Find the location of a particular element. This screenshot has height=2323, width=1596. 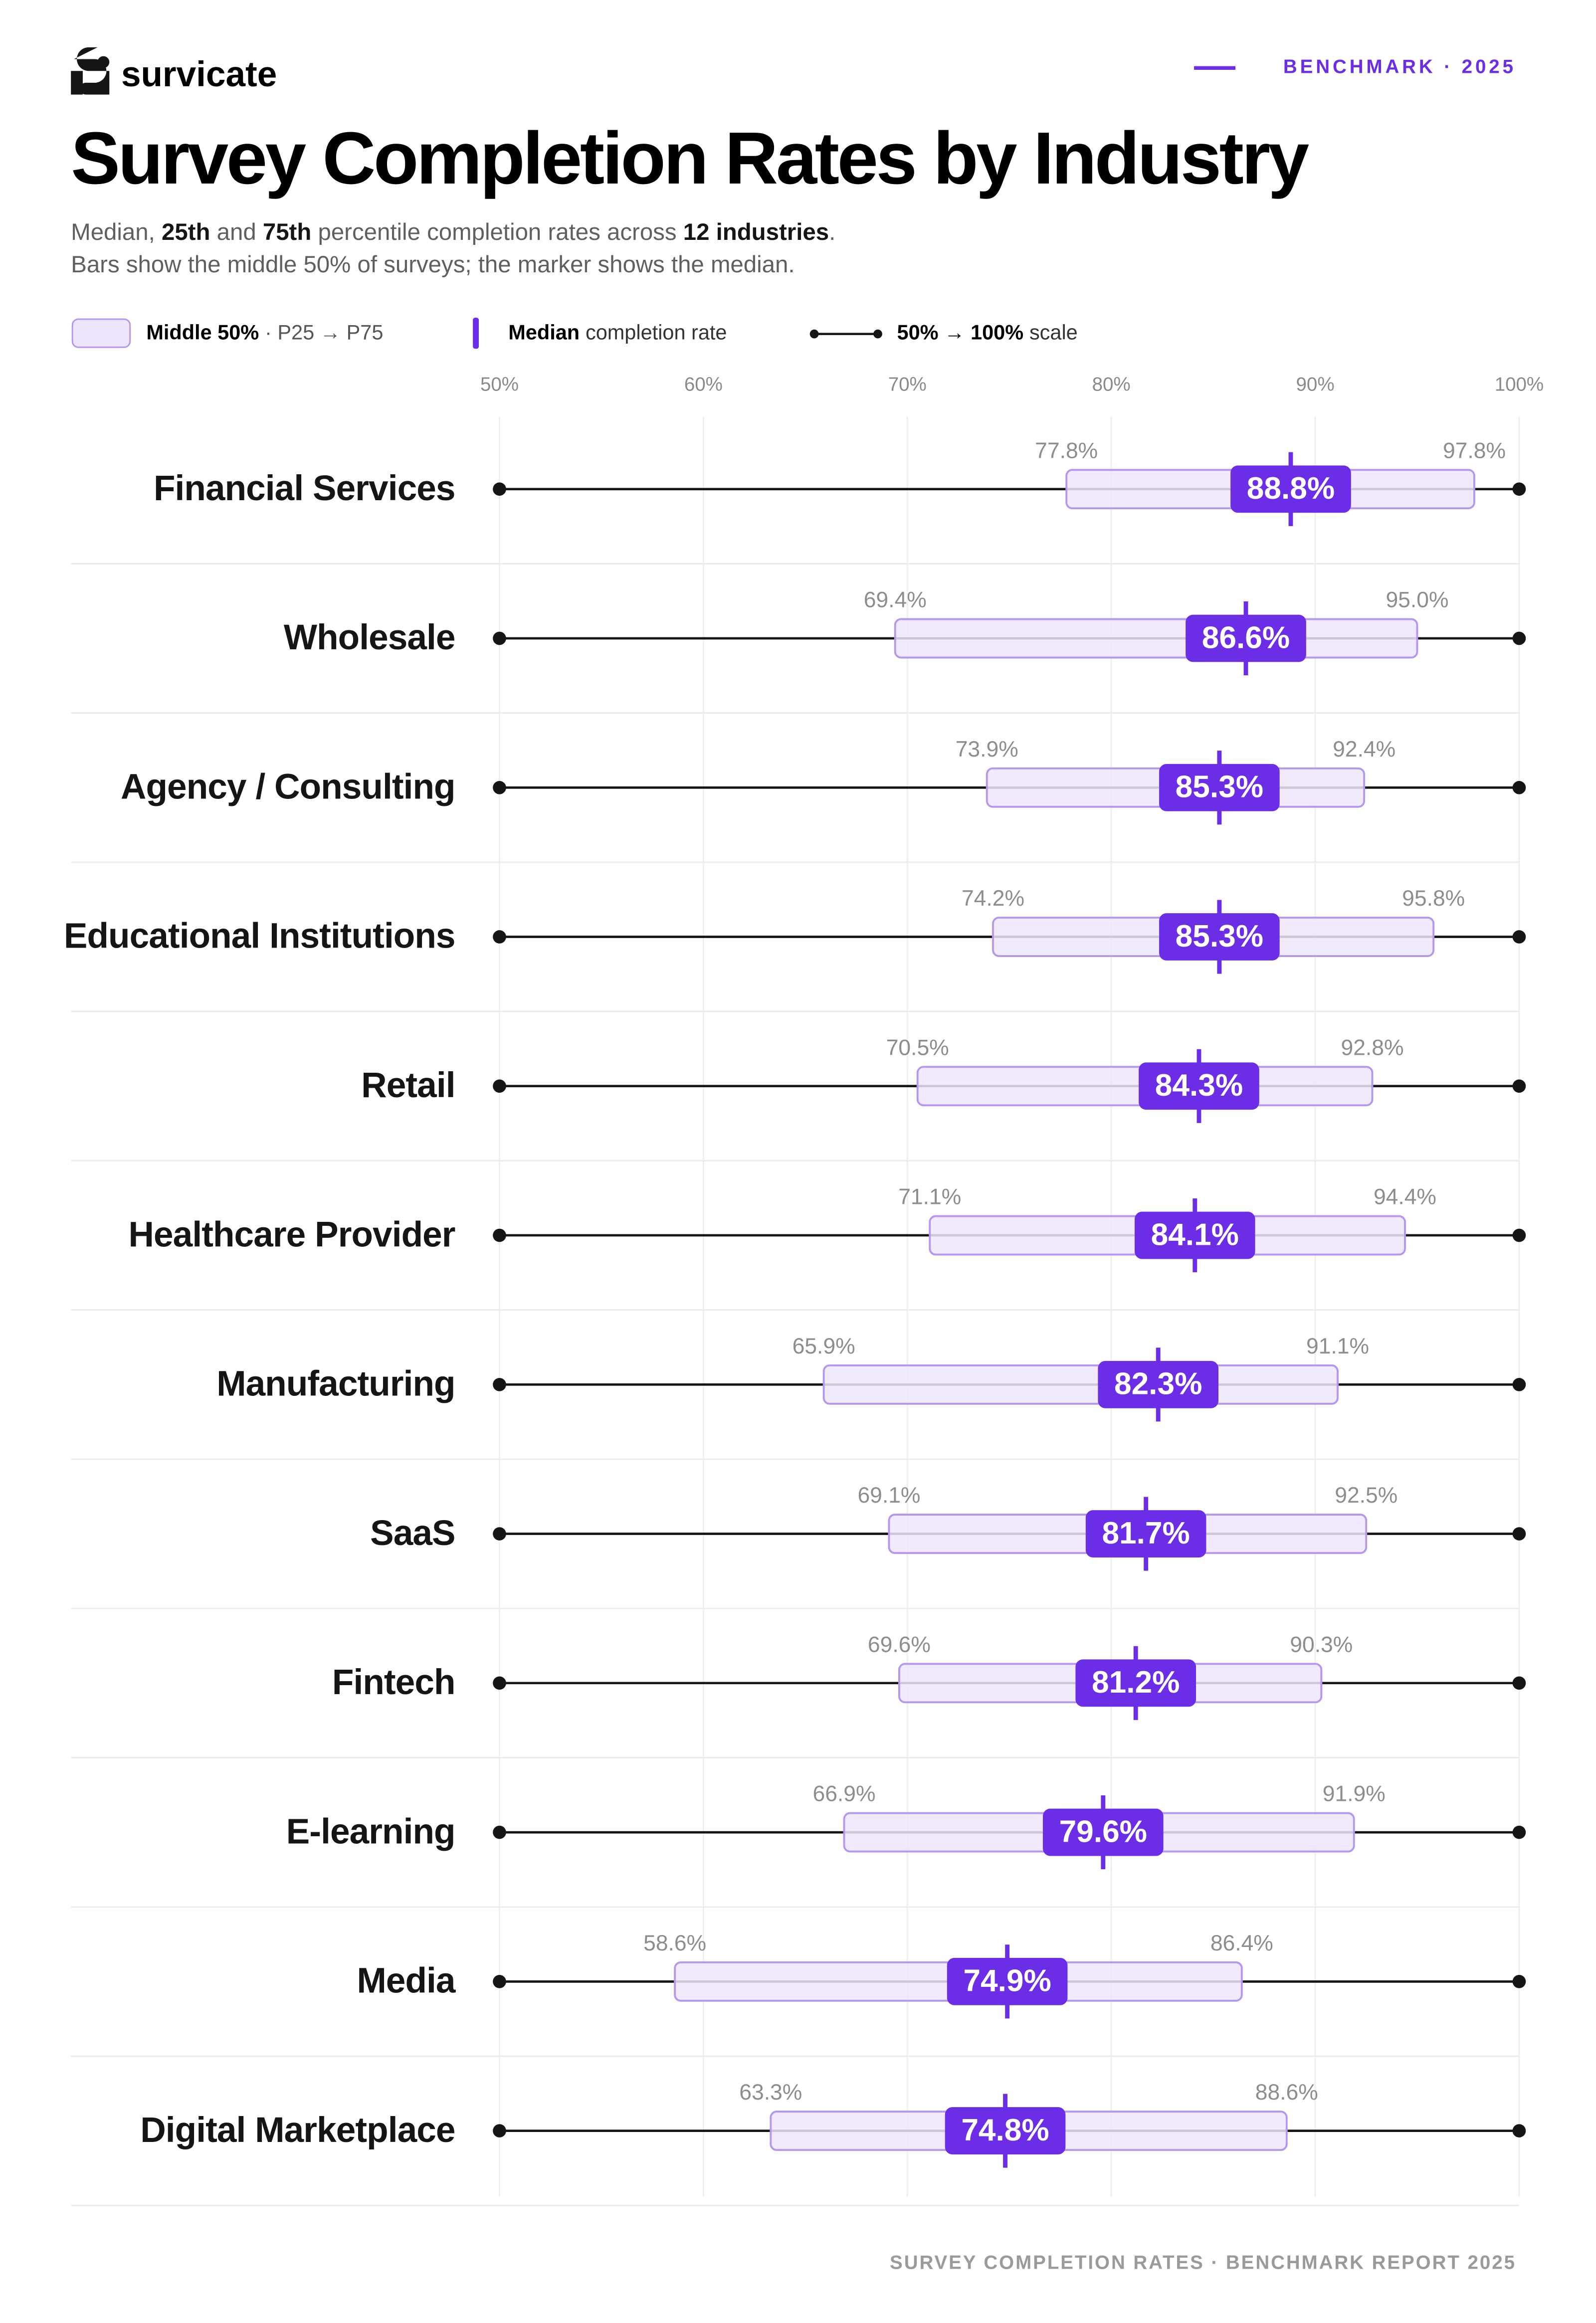

category-label: Digital Marketplace is located at coordinates (297, 2131).